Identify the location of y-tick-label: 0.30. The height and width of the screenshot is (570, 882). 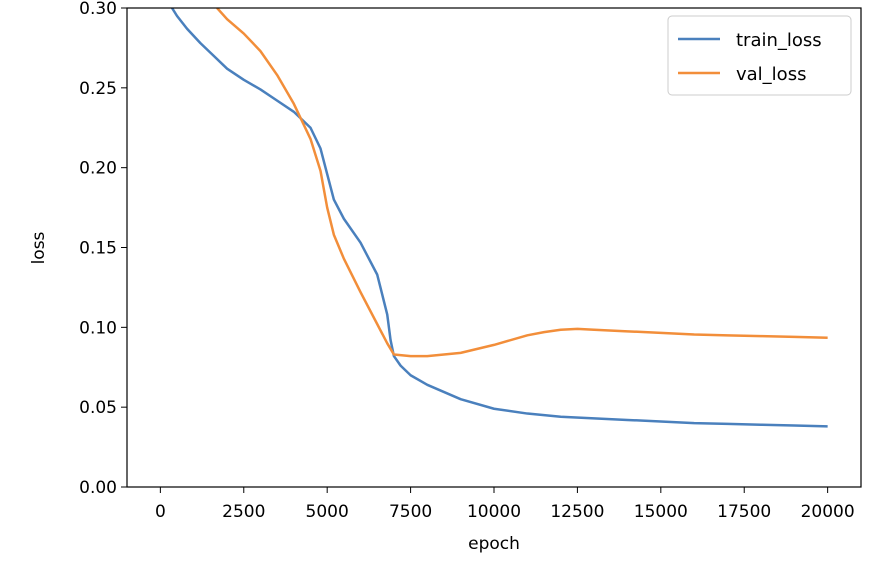
(98, 9).